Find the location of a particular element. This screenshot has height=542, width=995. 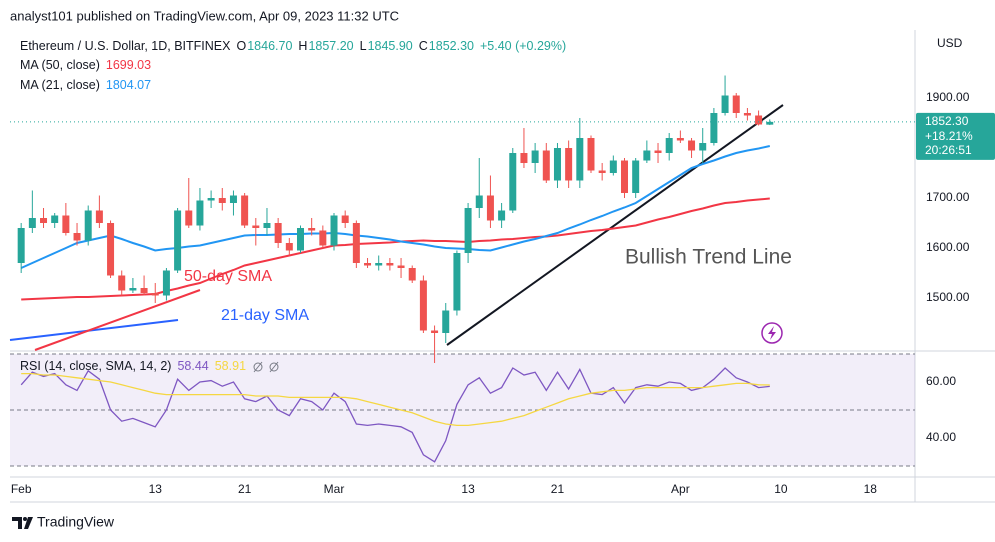

annotation: 21-day SMA is located at coordinates (265, 315).